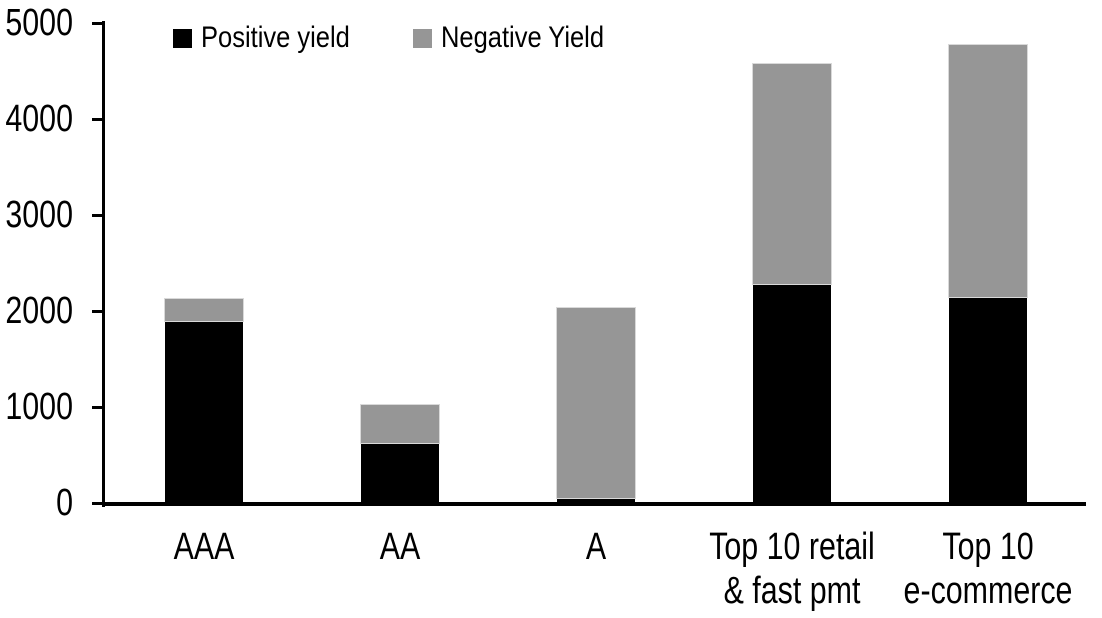 The height and width of the screenshot is (618, 1102). Describe the element at coordinates (792, 174) in the screenshot. I see `bar-top-10-retail-fast-pmt-negative-yield` at that location.